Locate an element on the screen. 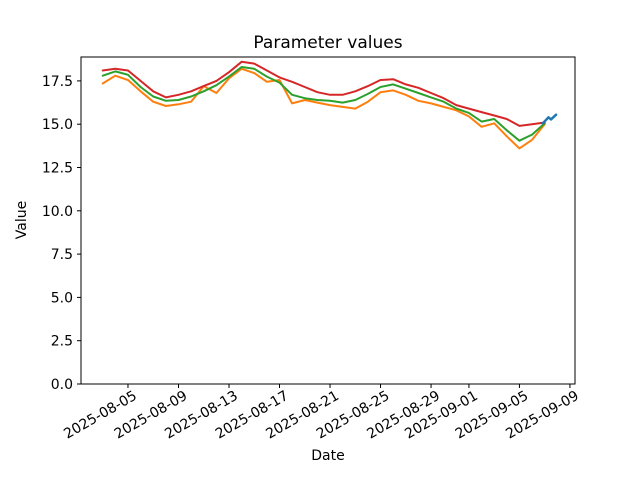  y-tick-label: 5.0 is located at coordinates (62, 298).